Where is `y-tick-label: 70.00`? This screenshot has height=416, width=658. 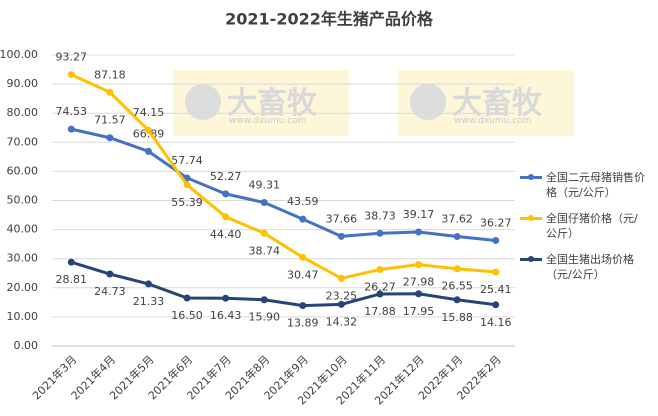
y-tick-label: 70.00 is located at coordinates (23, 141).